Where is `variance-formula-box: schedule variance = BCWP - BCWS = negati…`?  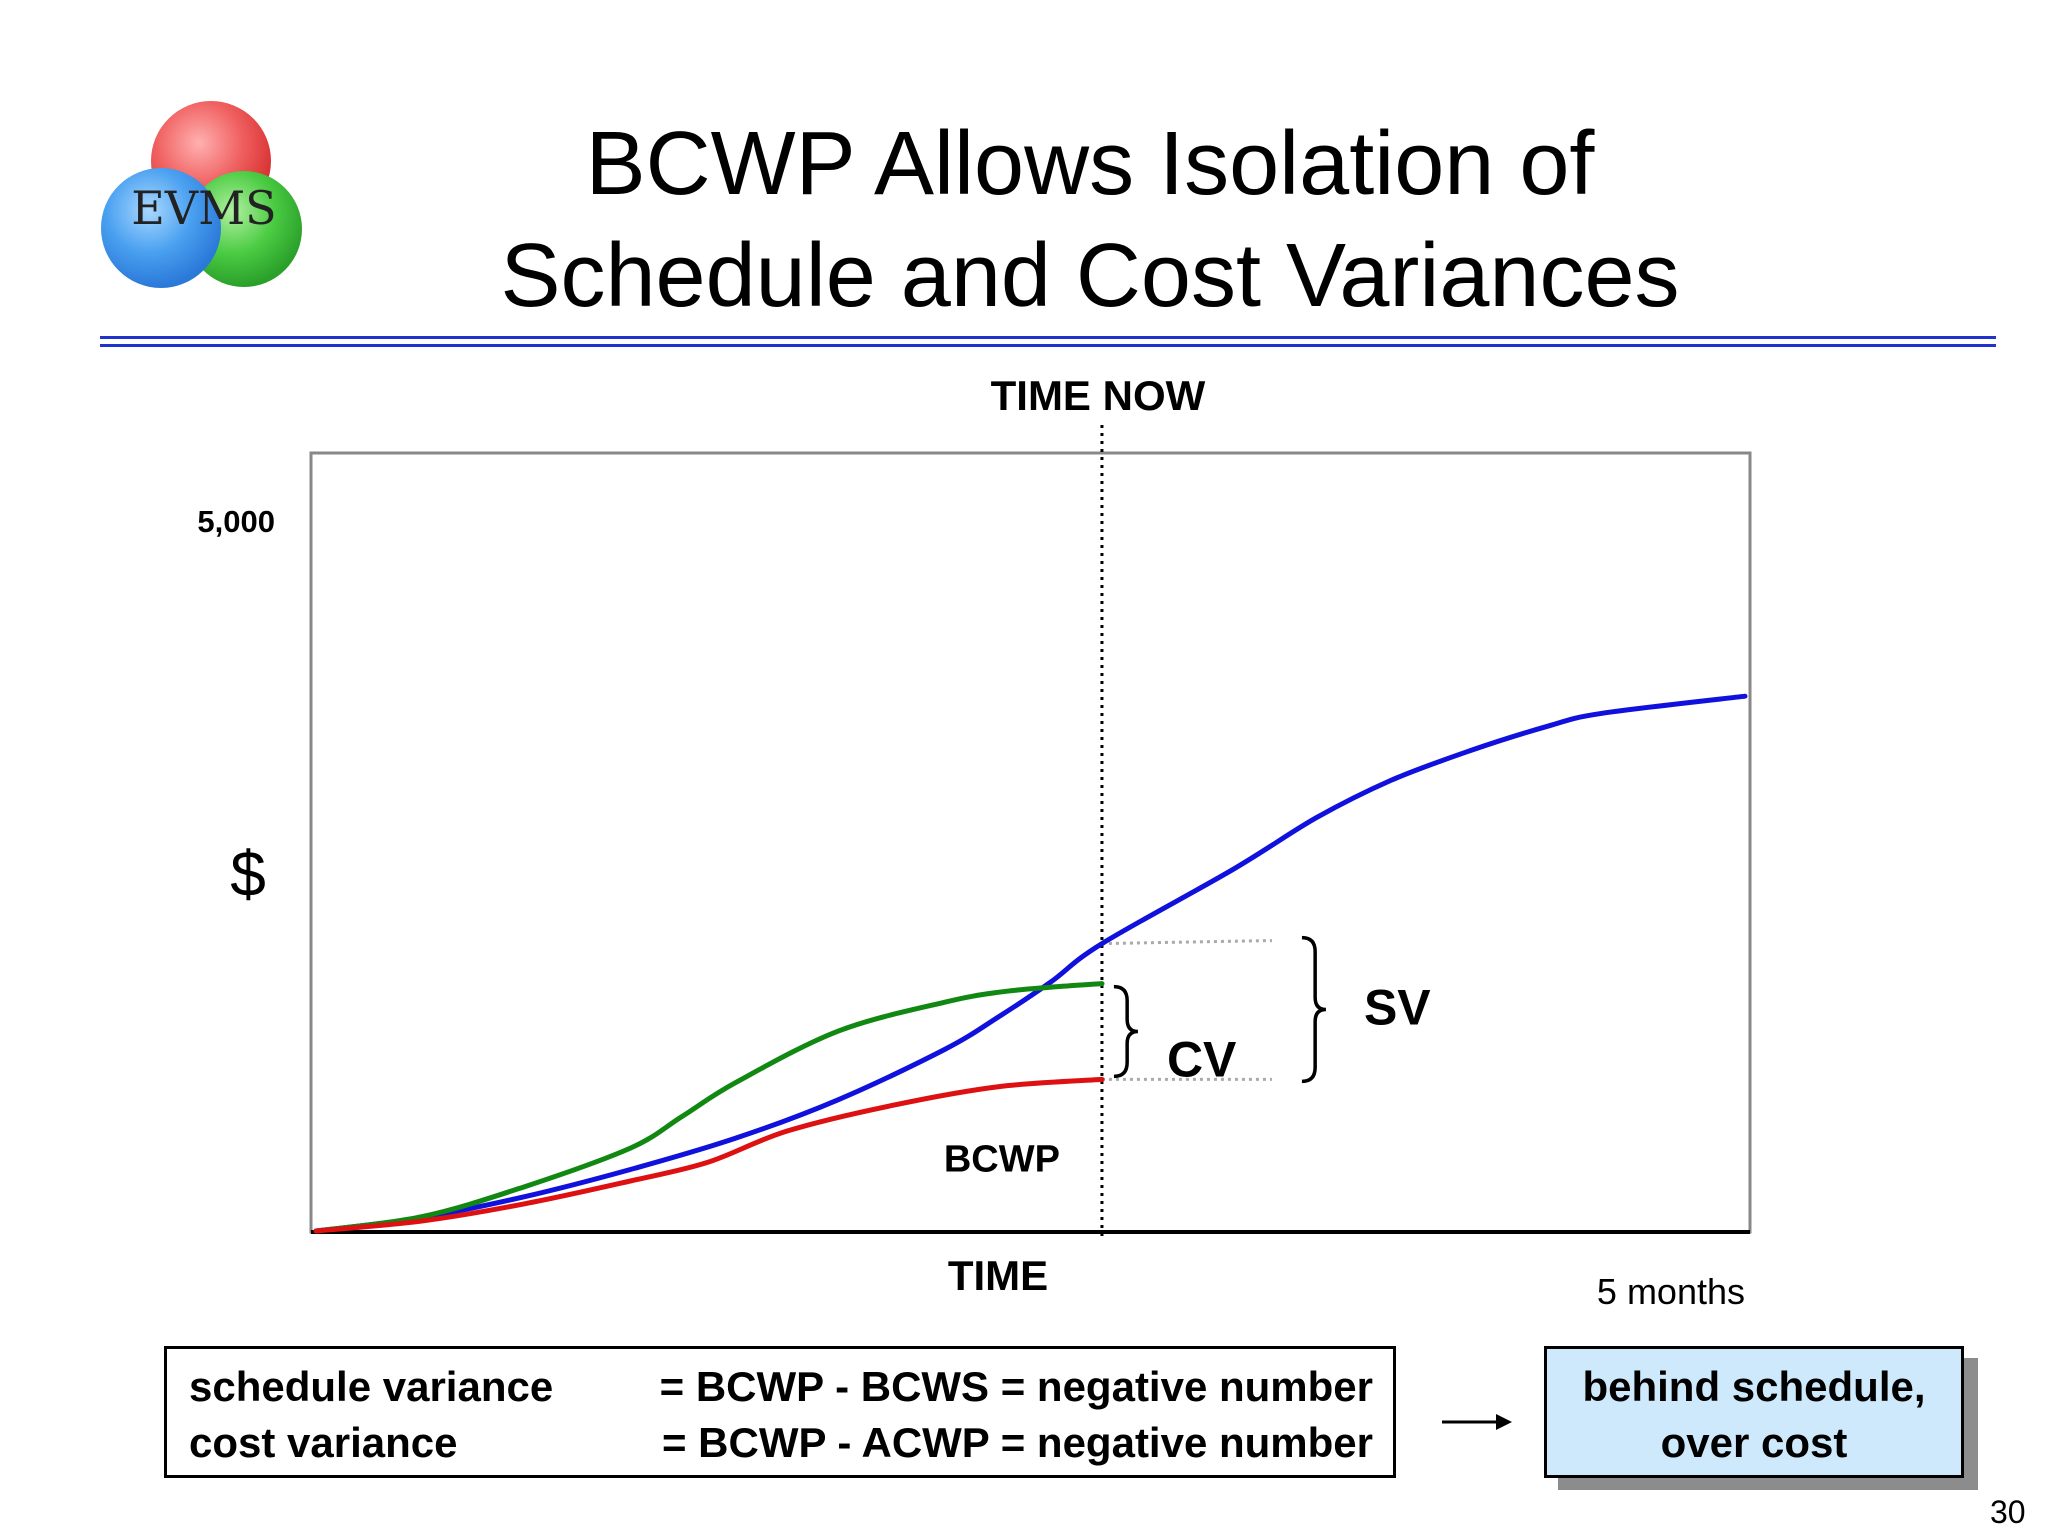
variance-formula-box: schedule variance = BCWP - BCWS = negati… is located at coordinates (780, 1412).